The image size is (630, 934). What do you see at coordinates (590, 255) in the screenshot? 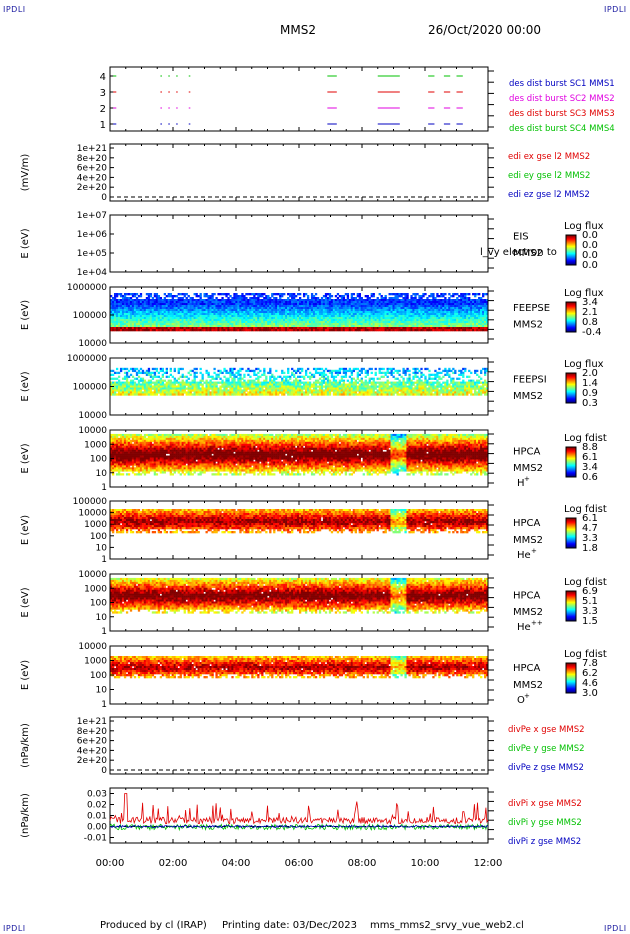
I see `eis-panel-colorbar-tick: 0.0` at bounding box center [590, 255].